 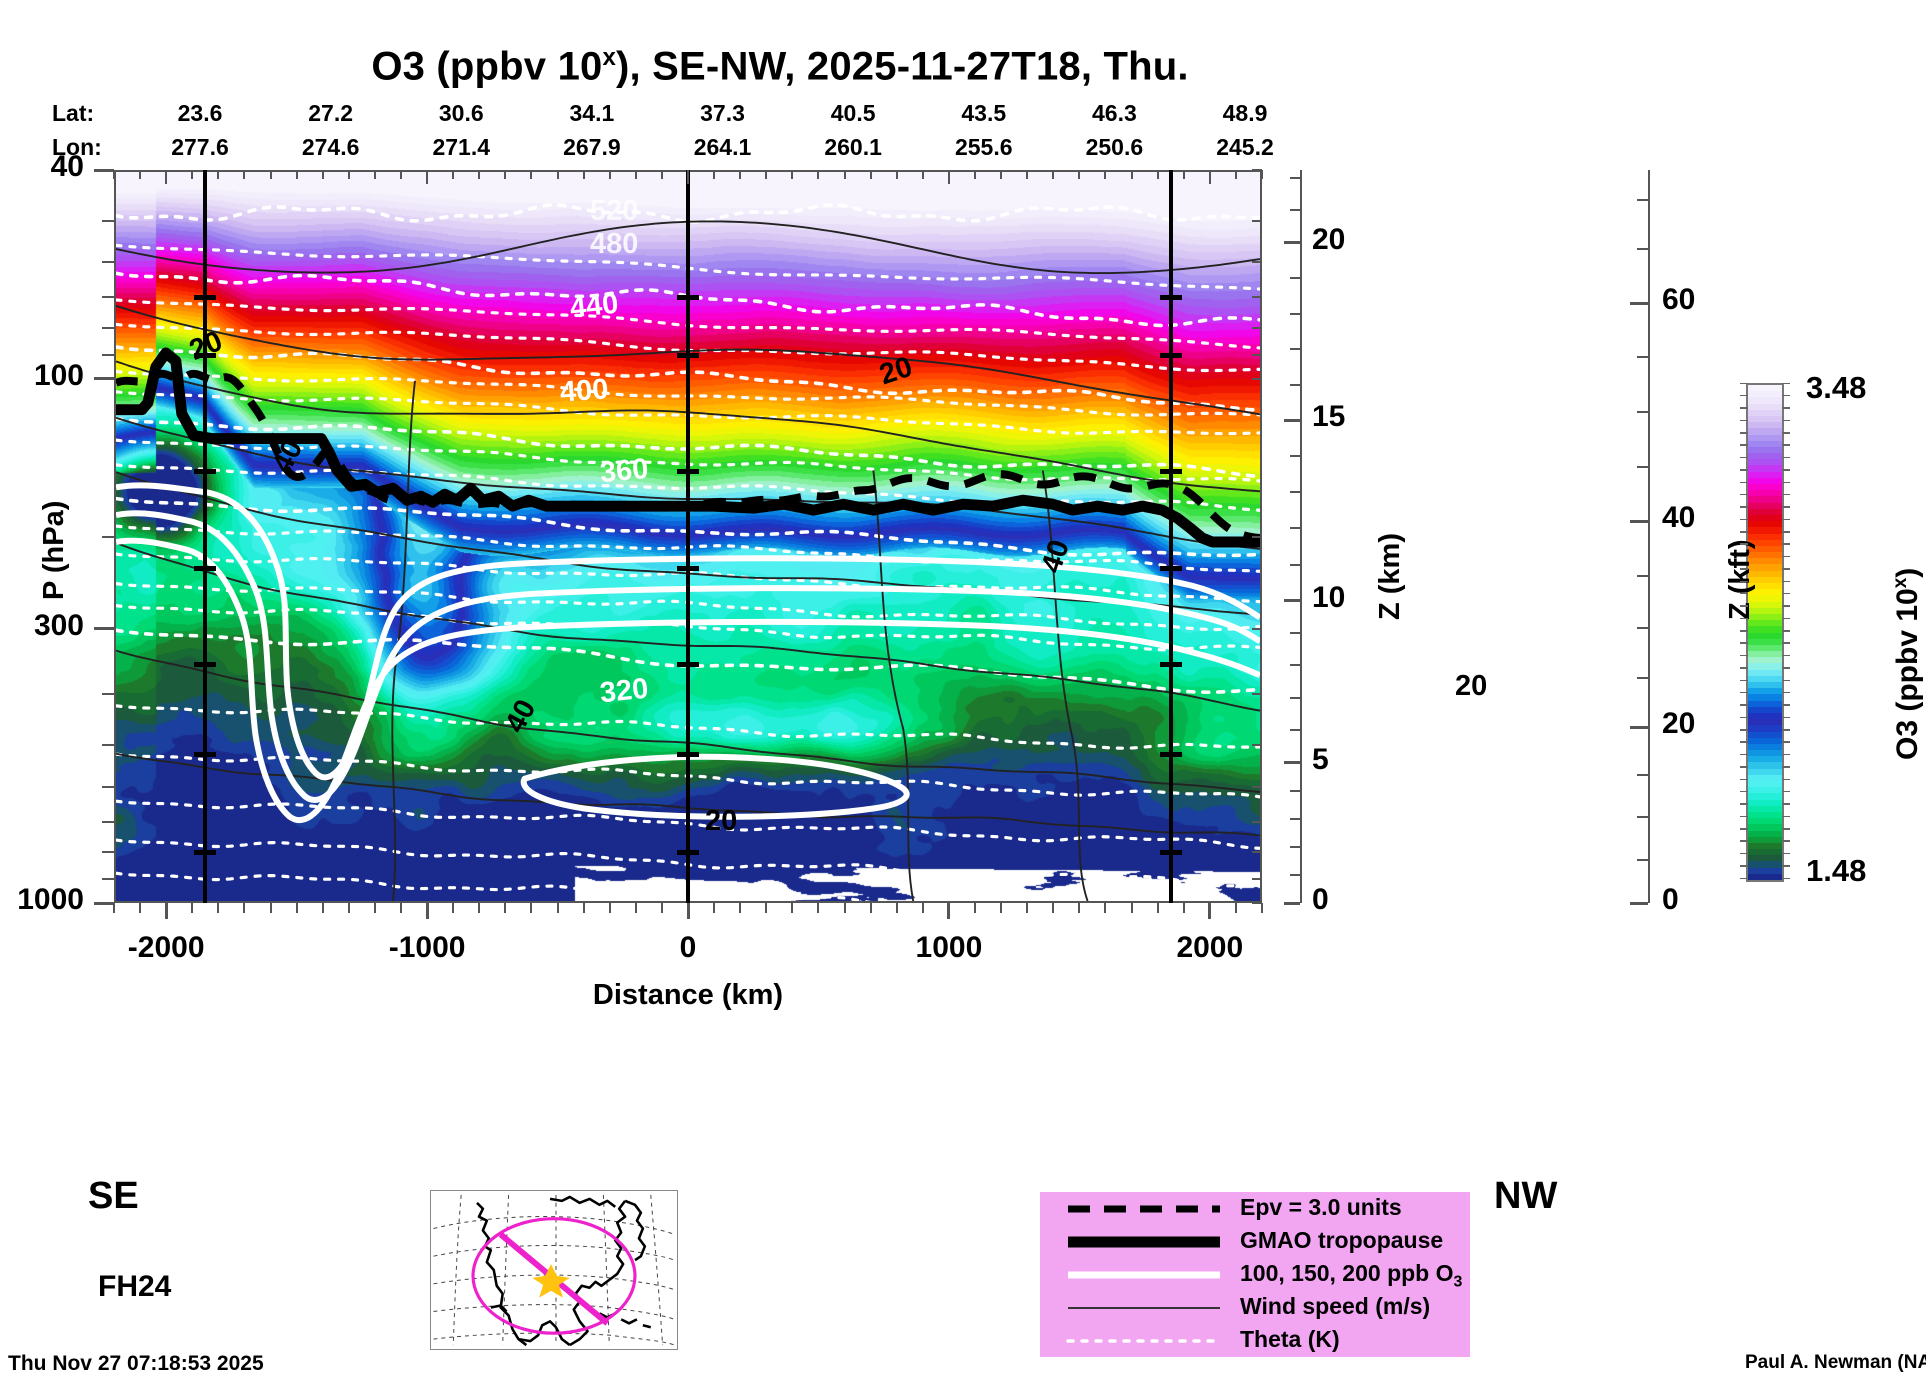 What do you see at coordinates (1649, 536) in the screenshot?
I see `z-kft-axis-line` at bounding box center [1649, 536].